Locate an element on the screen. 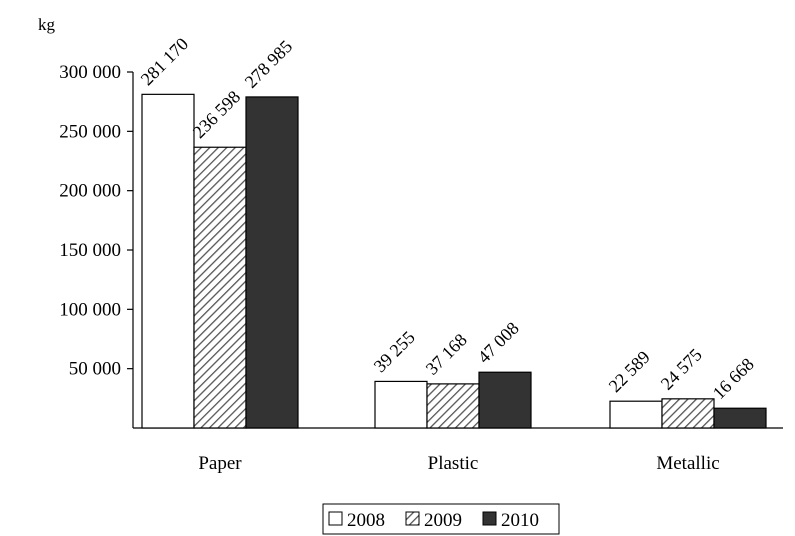  legend: 2008 2009 2010 is located at coordinates (441, 519).